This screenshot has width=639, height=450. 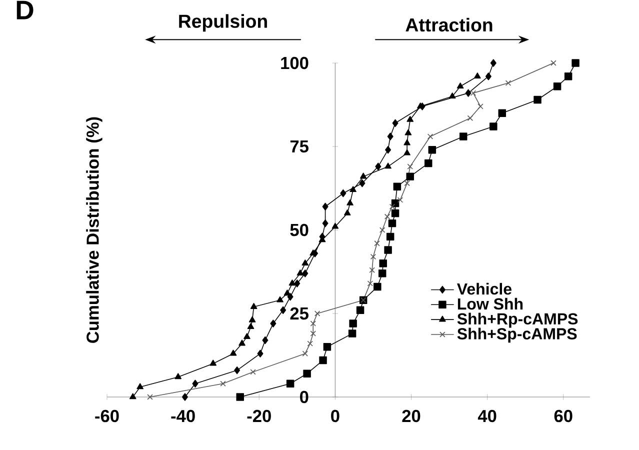 What do you see at coordinates (223, 23) in the screenshot?
I see `text: Repulsion` at bounding box center [223, 23].